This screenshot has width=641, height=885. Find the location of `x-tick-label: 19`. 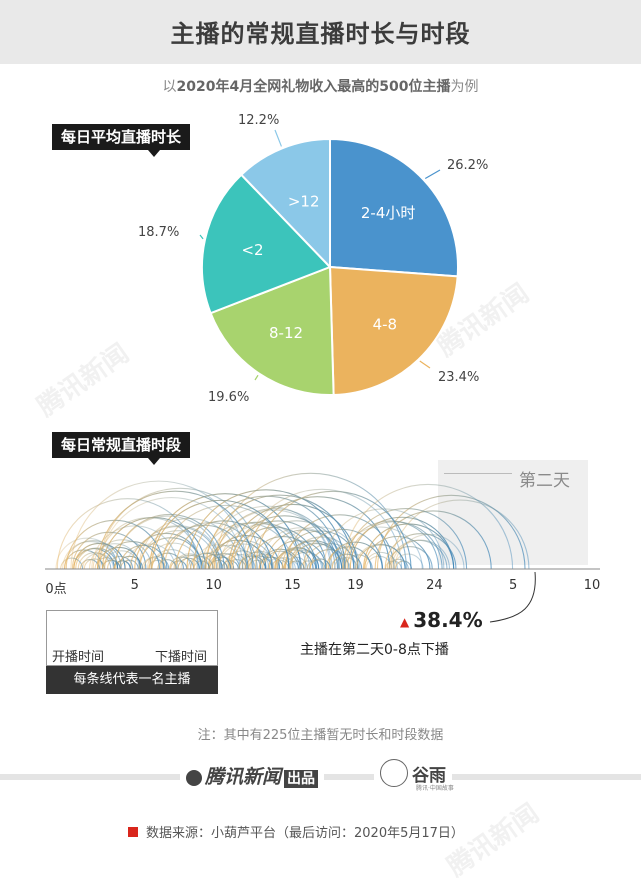

x-tick-label: 19 is located at coordinates (355, 585).